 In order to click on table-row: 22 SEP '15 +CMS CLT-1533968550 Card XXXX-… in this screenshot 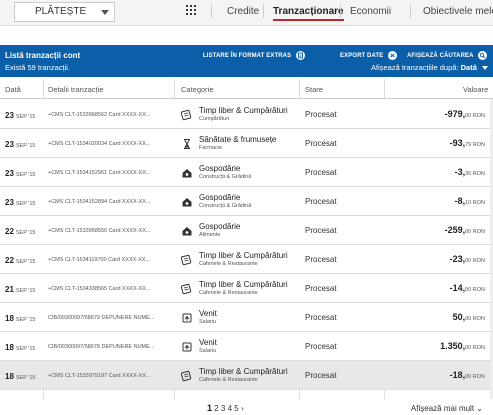, I will do `click(246, 230)`.